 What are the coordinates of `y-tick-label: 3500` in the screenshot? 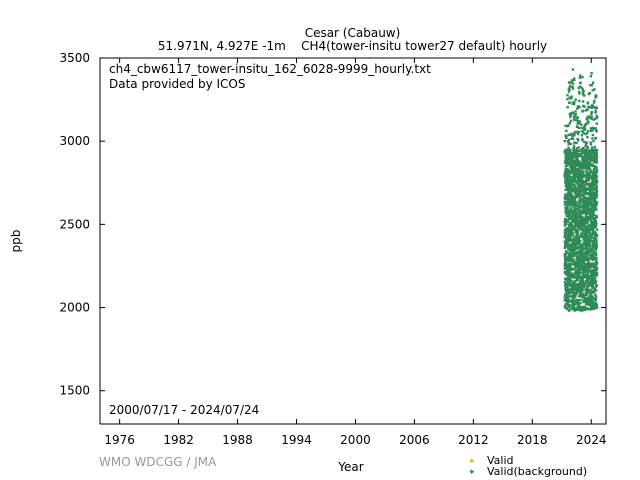 It's located at (74, 58).